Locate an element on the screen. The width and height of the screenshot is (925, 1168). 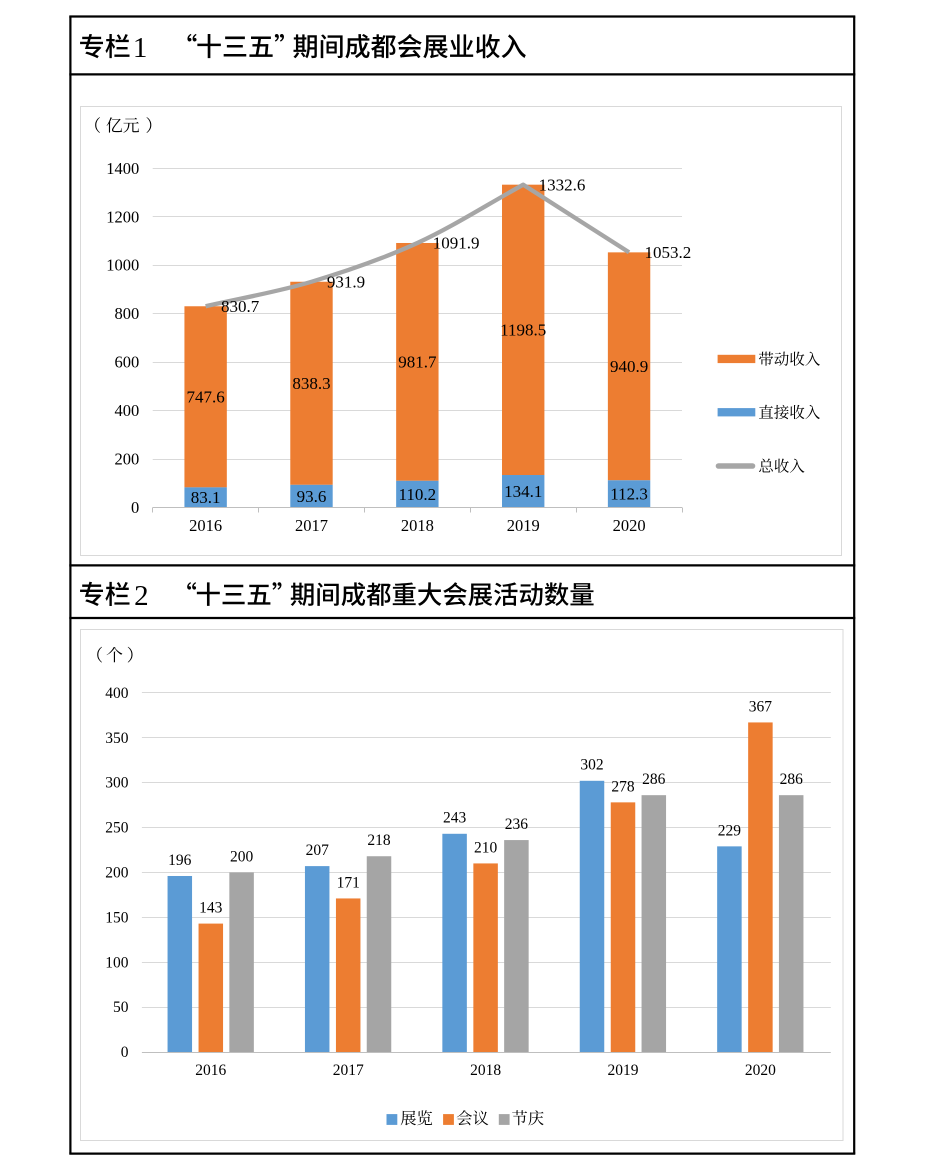
svg-text: 367 is located at coordinates (761, 706).